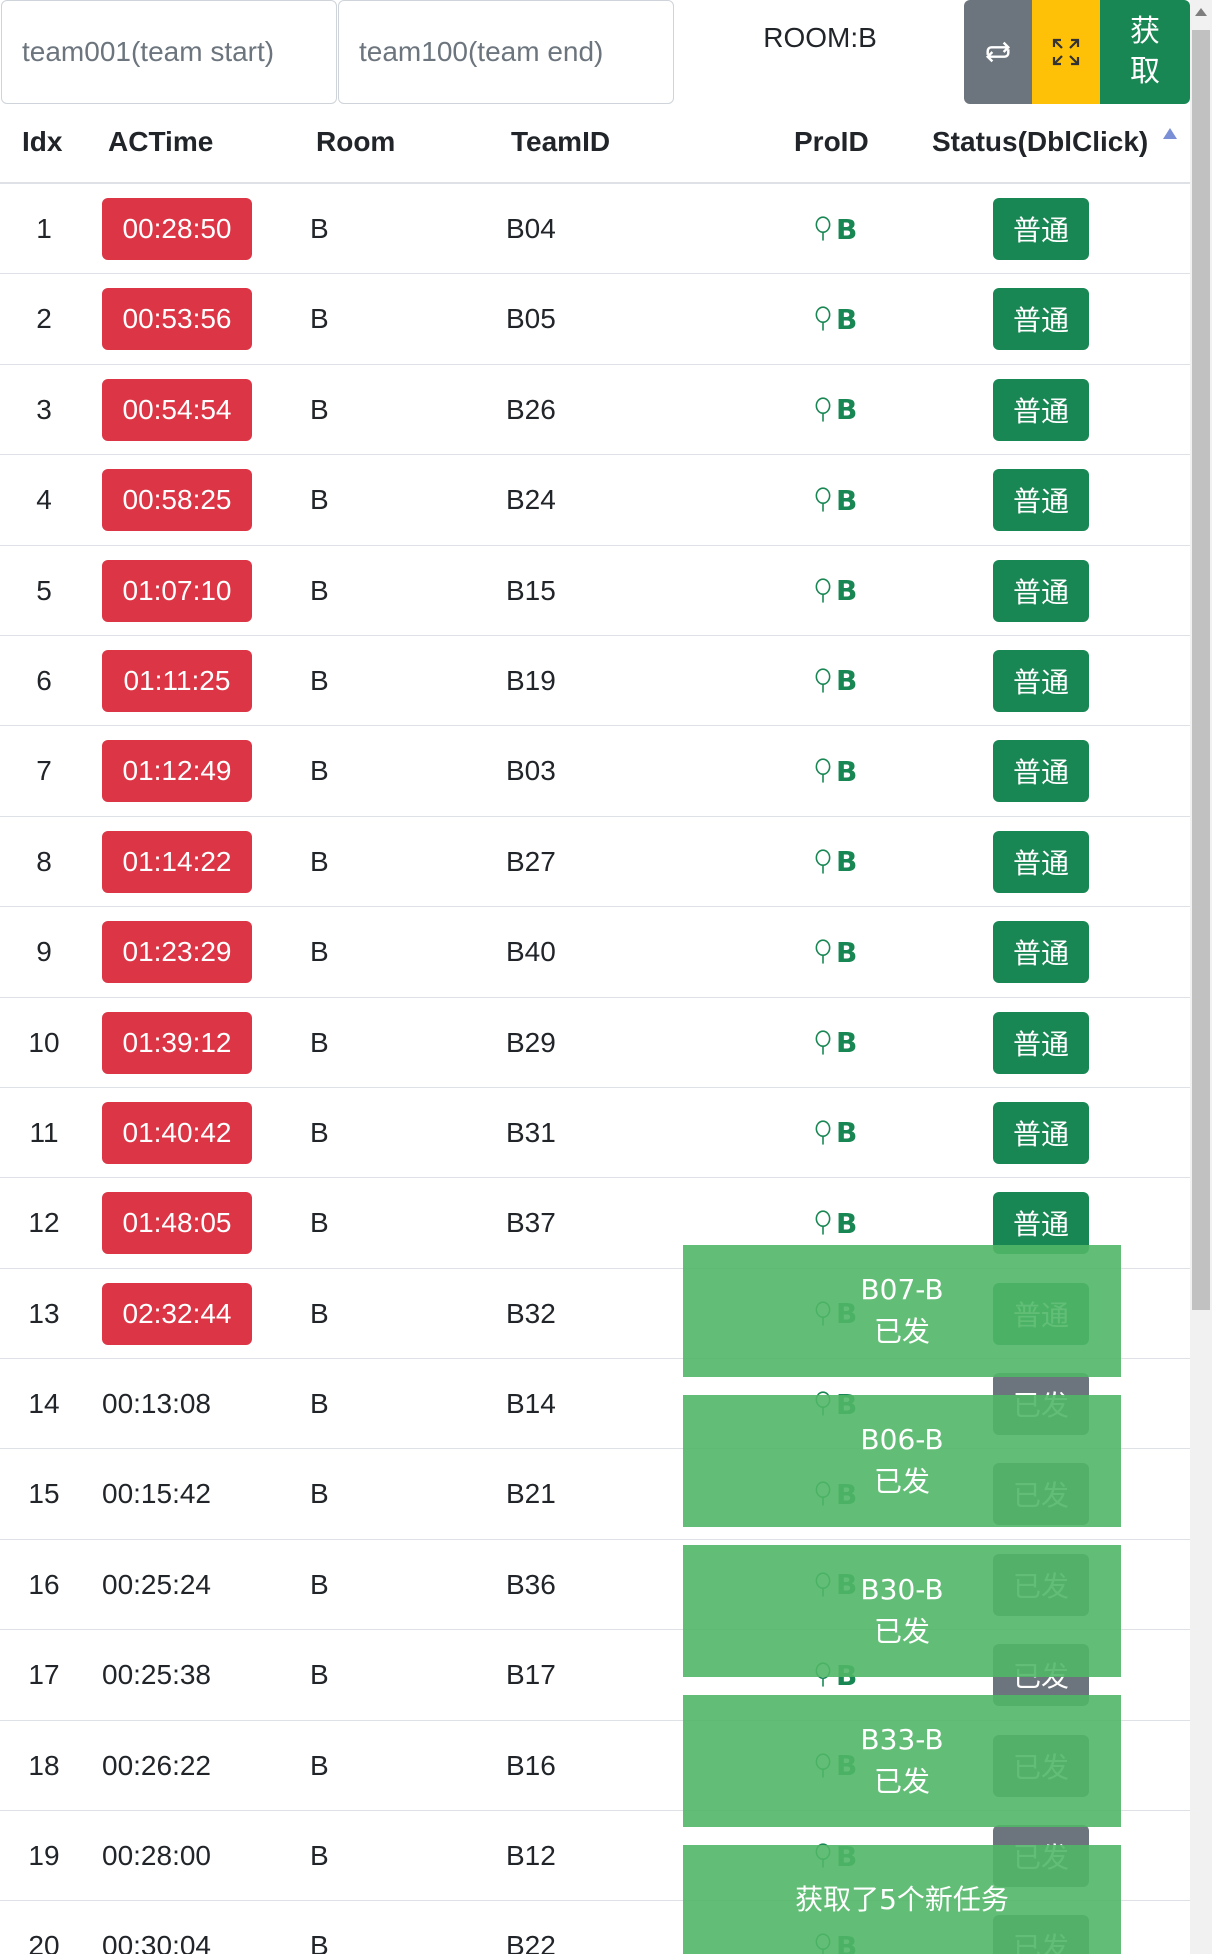  What do you see at coordinates (177, 409) in the screenshot?
I see `actime-badge: 00:54:54` at bounding box center [177, 409].